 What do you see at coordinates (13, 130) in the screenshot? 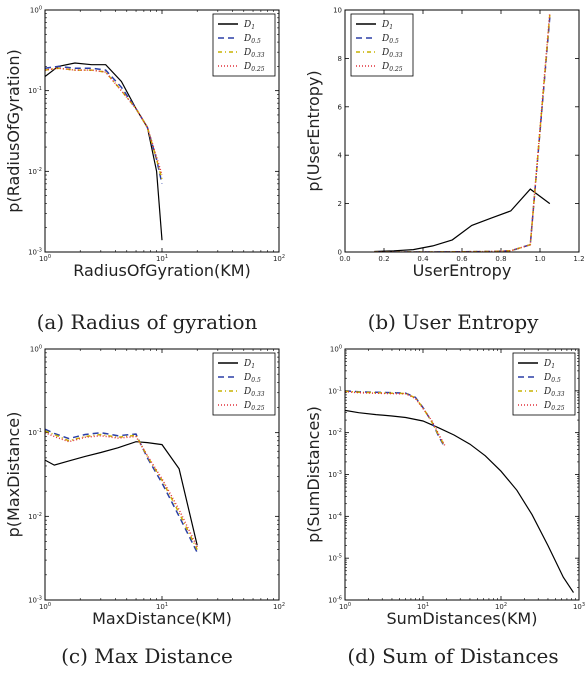
I see `y-axis-label: p(RadiusOfGyration)` at bounding box center [13, 130].